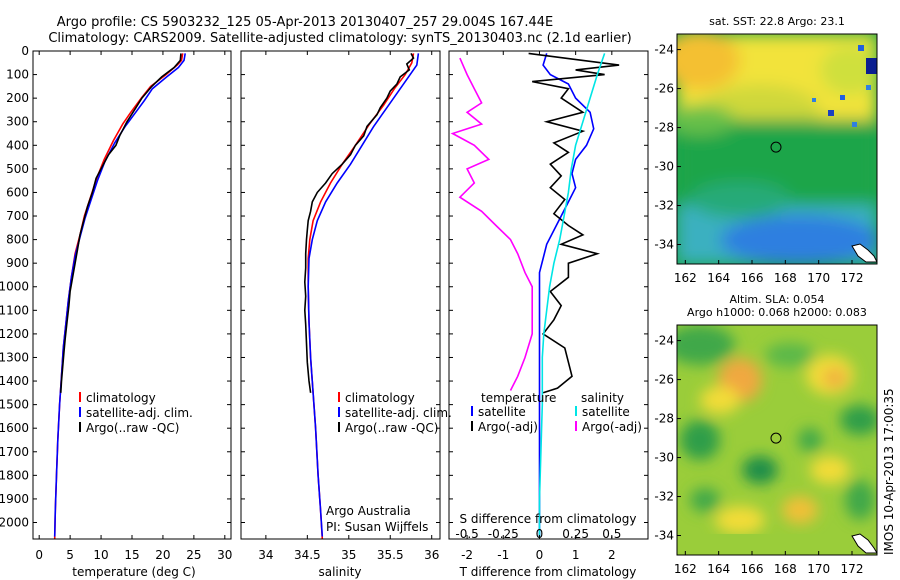  I want to click on x-tick-label: 35.5, so click(390, 555).